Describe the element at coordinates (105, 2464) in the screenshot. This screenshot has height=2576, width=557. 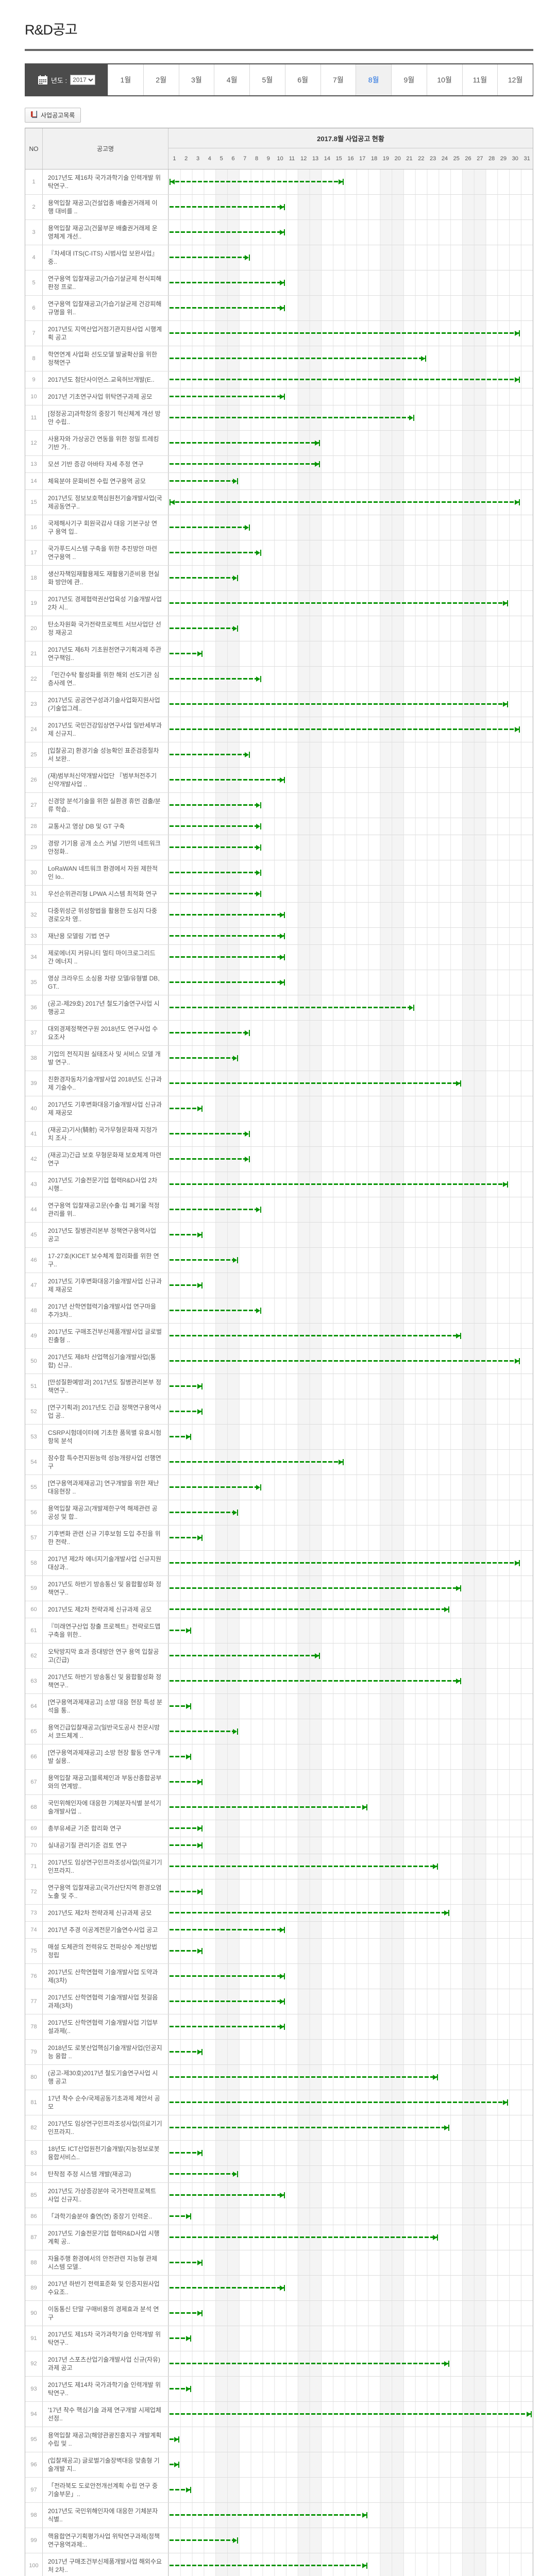
I see `announcement-link: (입찰재공고) 글로벌기술장벽대응 맞춤형 기술개발 지..` at that location.